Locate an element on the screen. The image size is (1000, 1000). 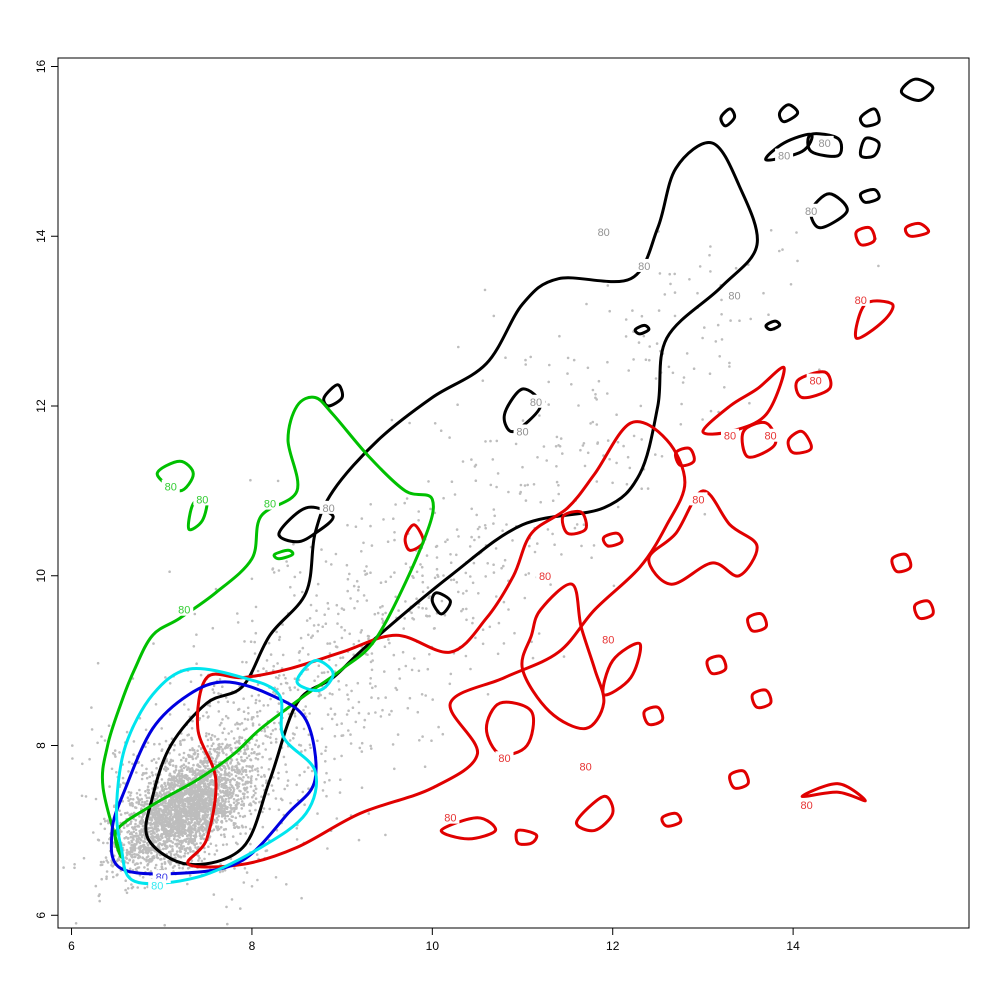
contour-level-label: 80 is located at coordinates (807, 806).